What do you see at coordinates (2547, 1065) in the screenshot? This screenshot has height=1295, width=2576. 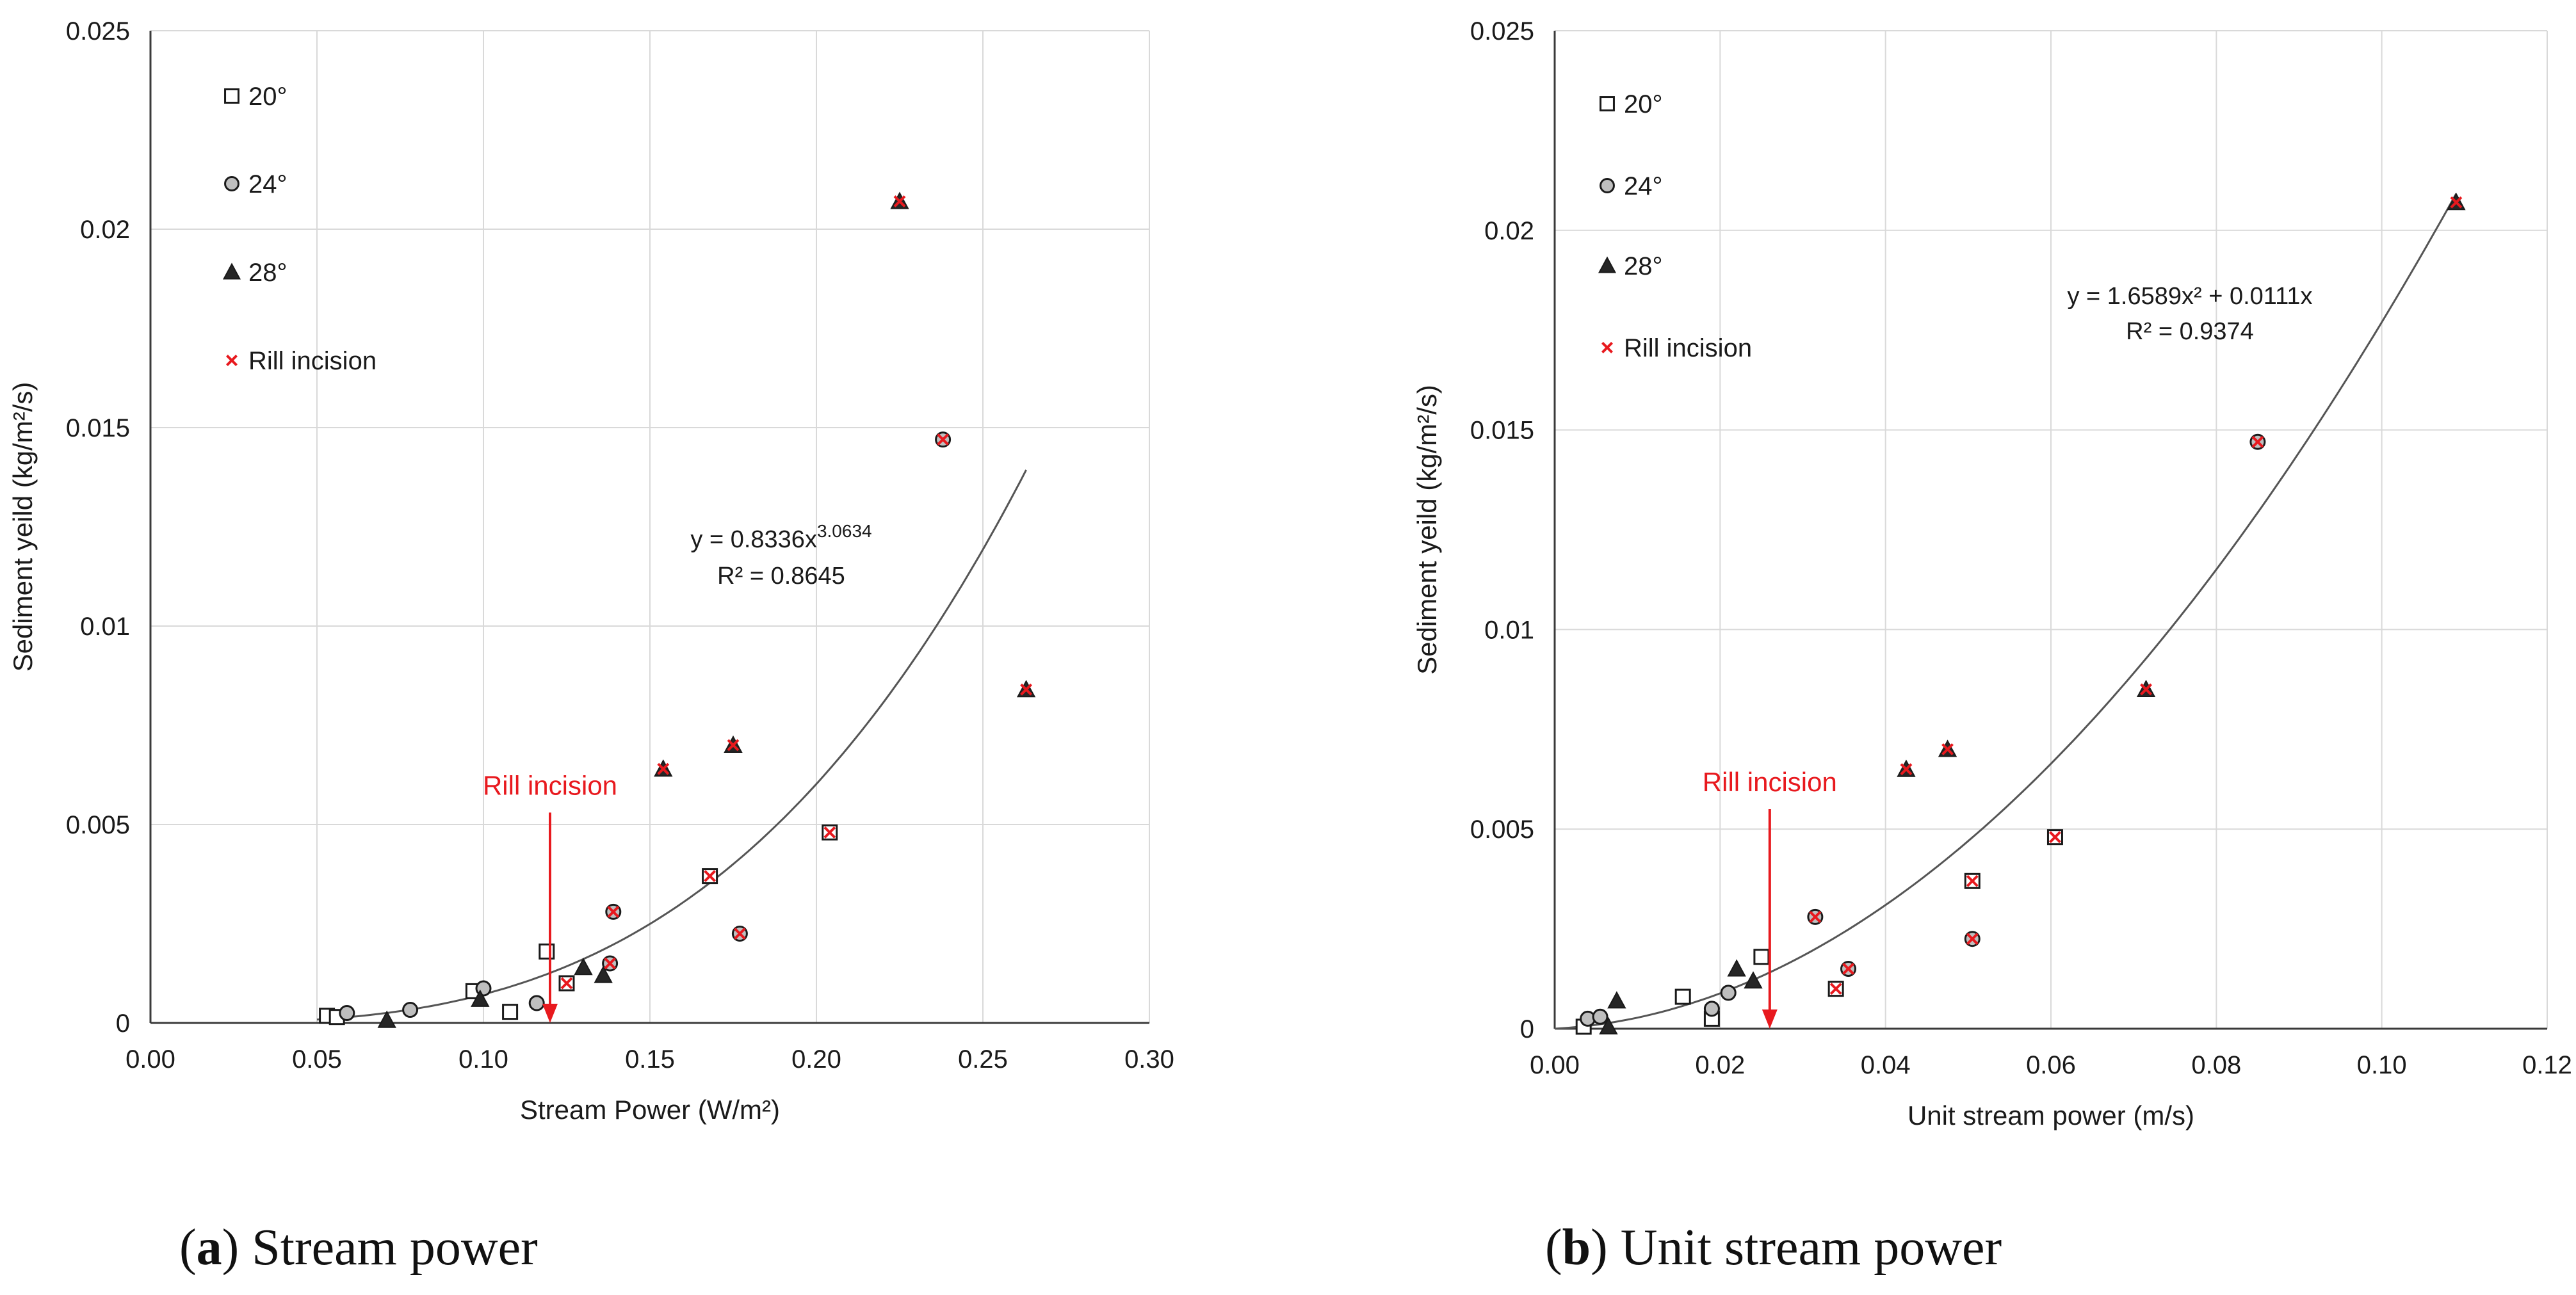 I see `x-tick-label: 0.12` at bounding box center [2547, 1065].